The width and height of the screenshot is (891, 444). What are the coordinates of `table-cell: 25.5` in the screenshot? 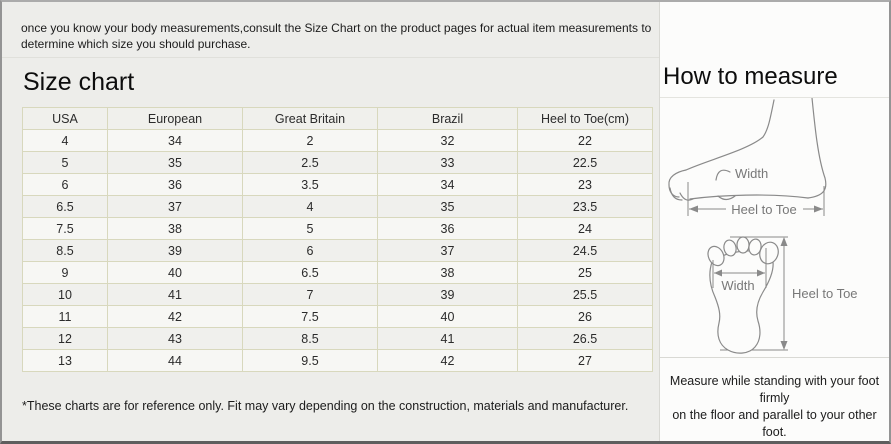 It's located at (585, 294).